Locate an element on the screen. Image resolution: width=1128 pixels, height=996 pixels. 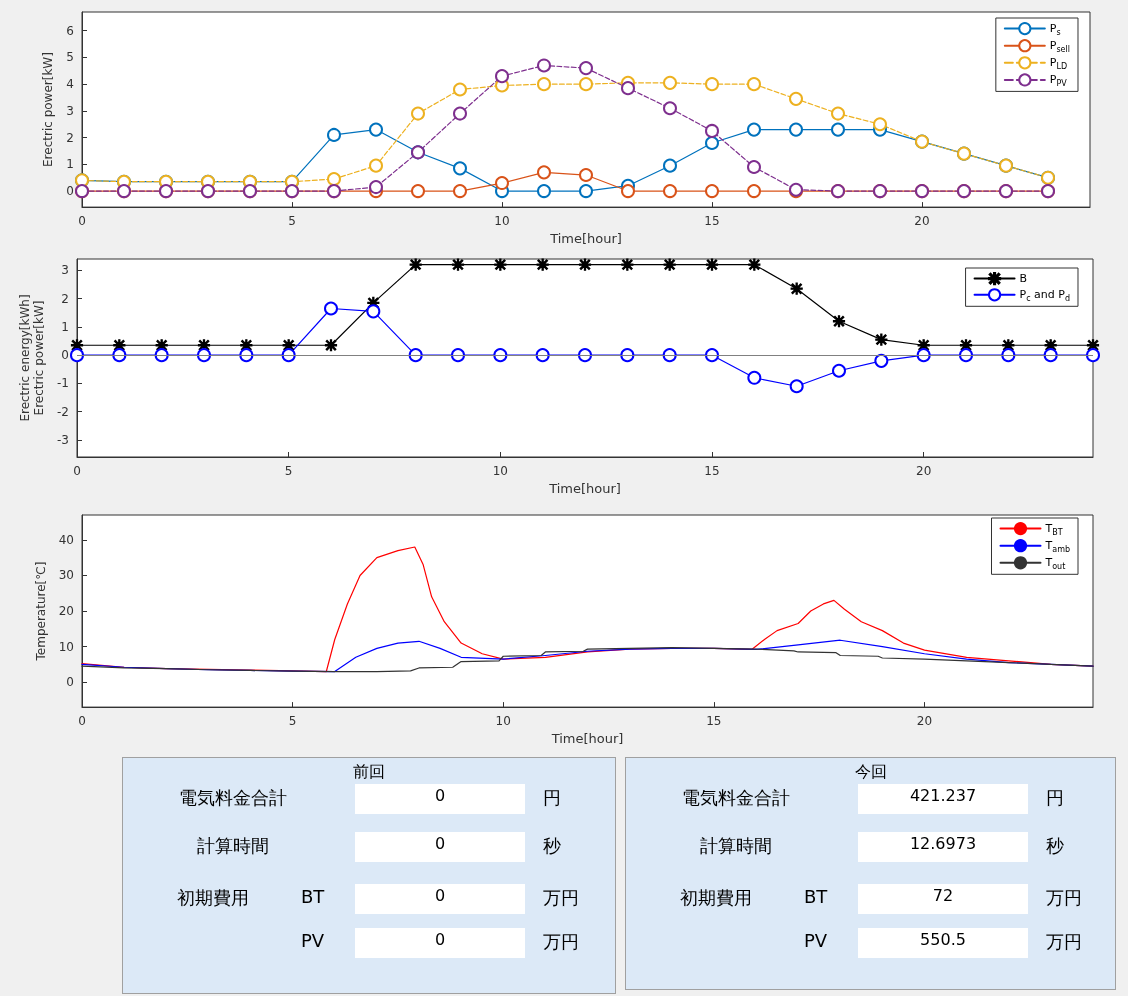
y-tick-label: 30 is located at coordinates (66, 575).